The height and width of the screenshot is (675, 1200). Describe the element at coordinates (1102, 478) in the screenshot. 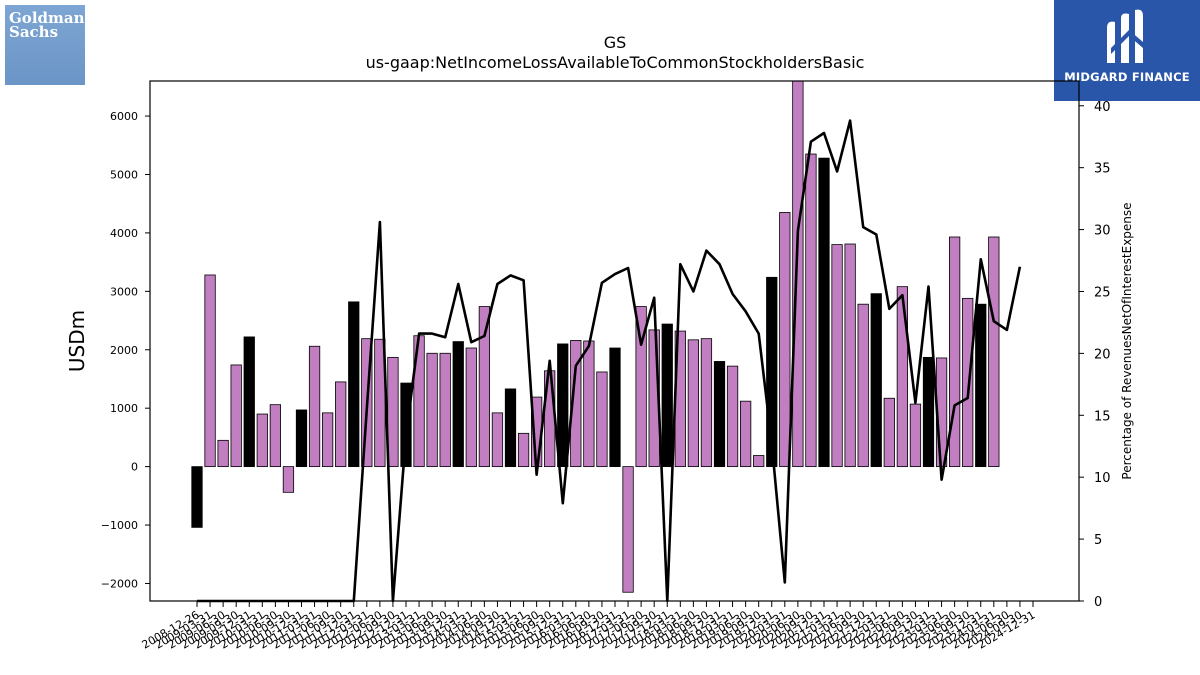

I see `y-right-tick-label: 10` at that location.